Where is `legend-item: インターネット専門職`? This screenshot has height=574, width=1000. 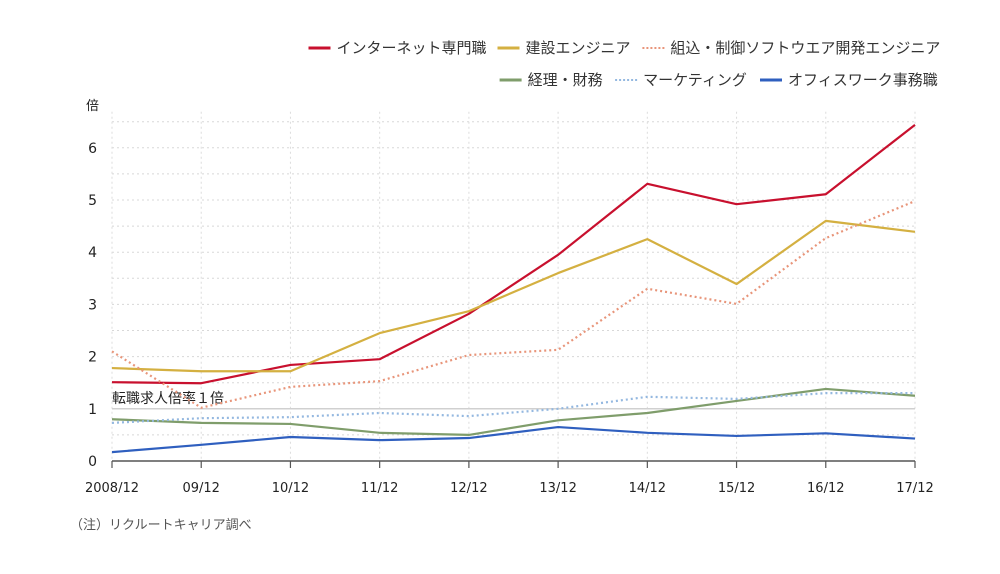 legend-item: インターネット専門職 is located at coordinates (397, 48).